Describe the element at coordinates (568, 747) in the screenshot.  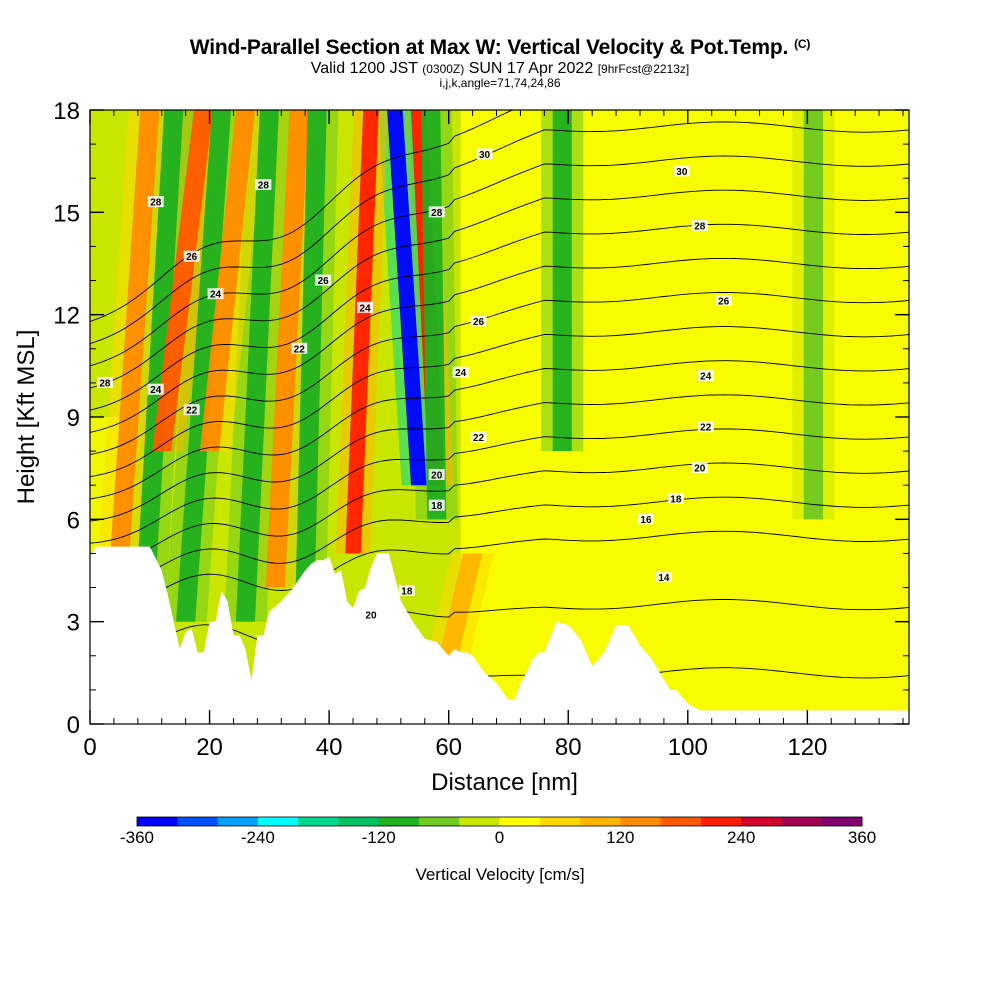
I see `x-tick-label: 80` at that location.